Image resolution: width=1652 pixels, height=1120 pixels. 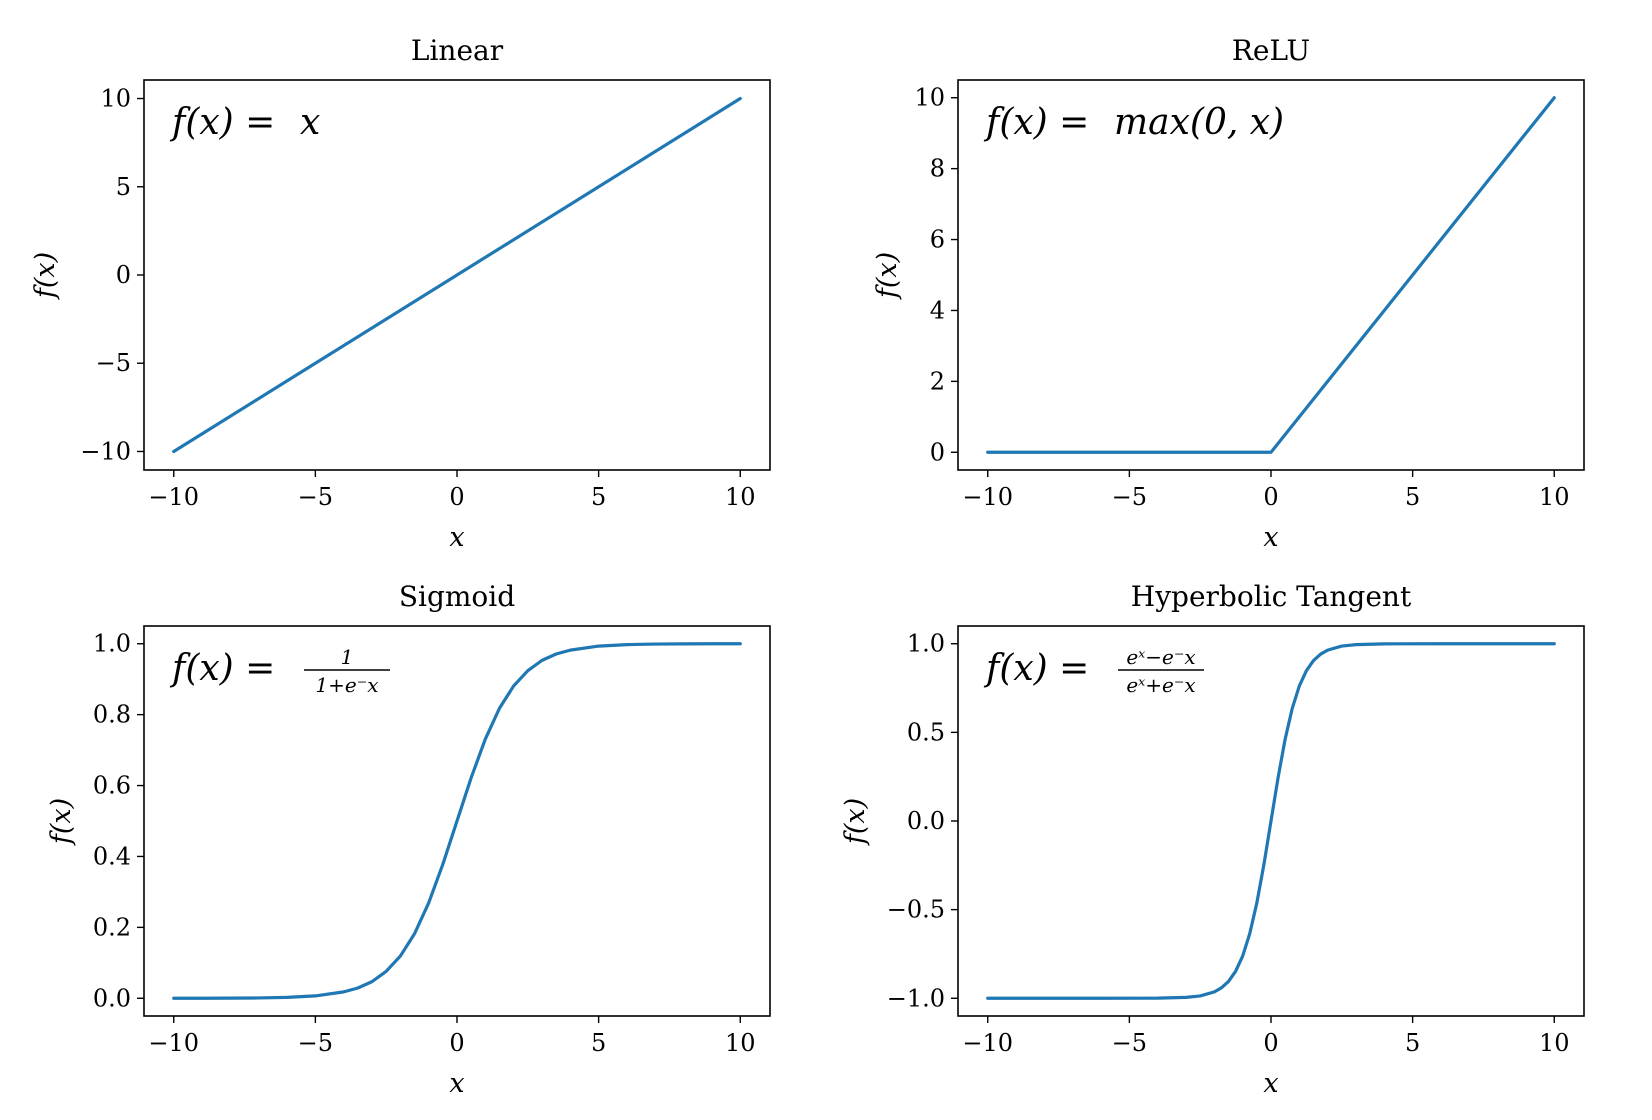 I want to click on y-tick-label: 8, so click(x=937, y=169).